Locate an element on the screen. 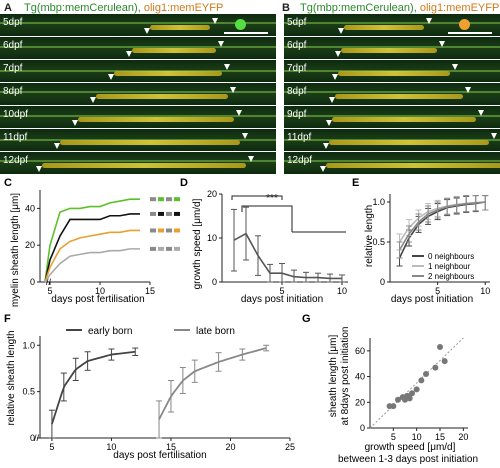 This screenshot has width=500, height=468. b-row-label: 9dpf is located at coordinates (297, 114).